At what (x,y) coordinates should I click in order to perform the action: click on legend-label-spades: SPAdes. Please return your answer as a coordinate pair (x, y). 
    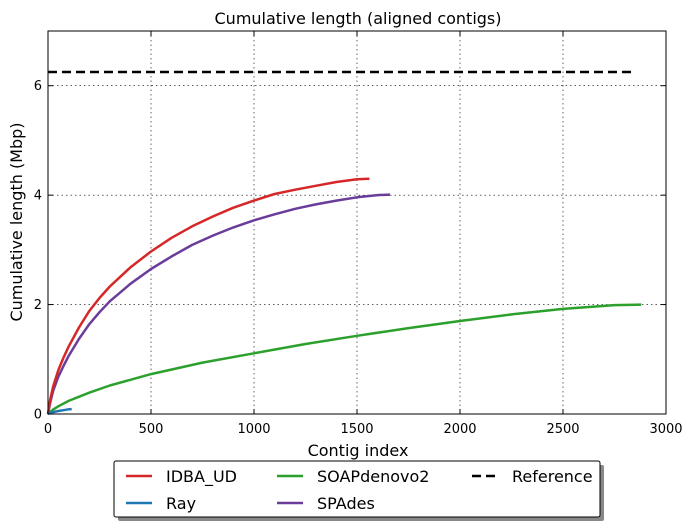
    Looking at the image, I should click on (346, 503).